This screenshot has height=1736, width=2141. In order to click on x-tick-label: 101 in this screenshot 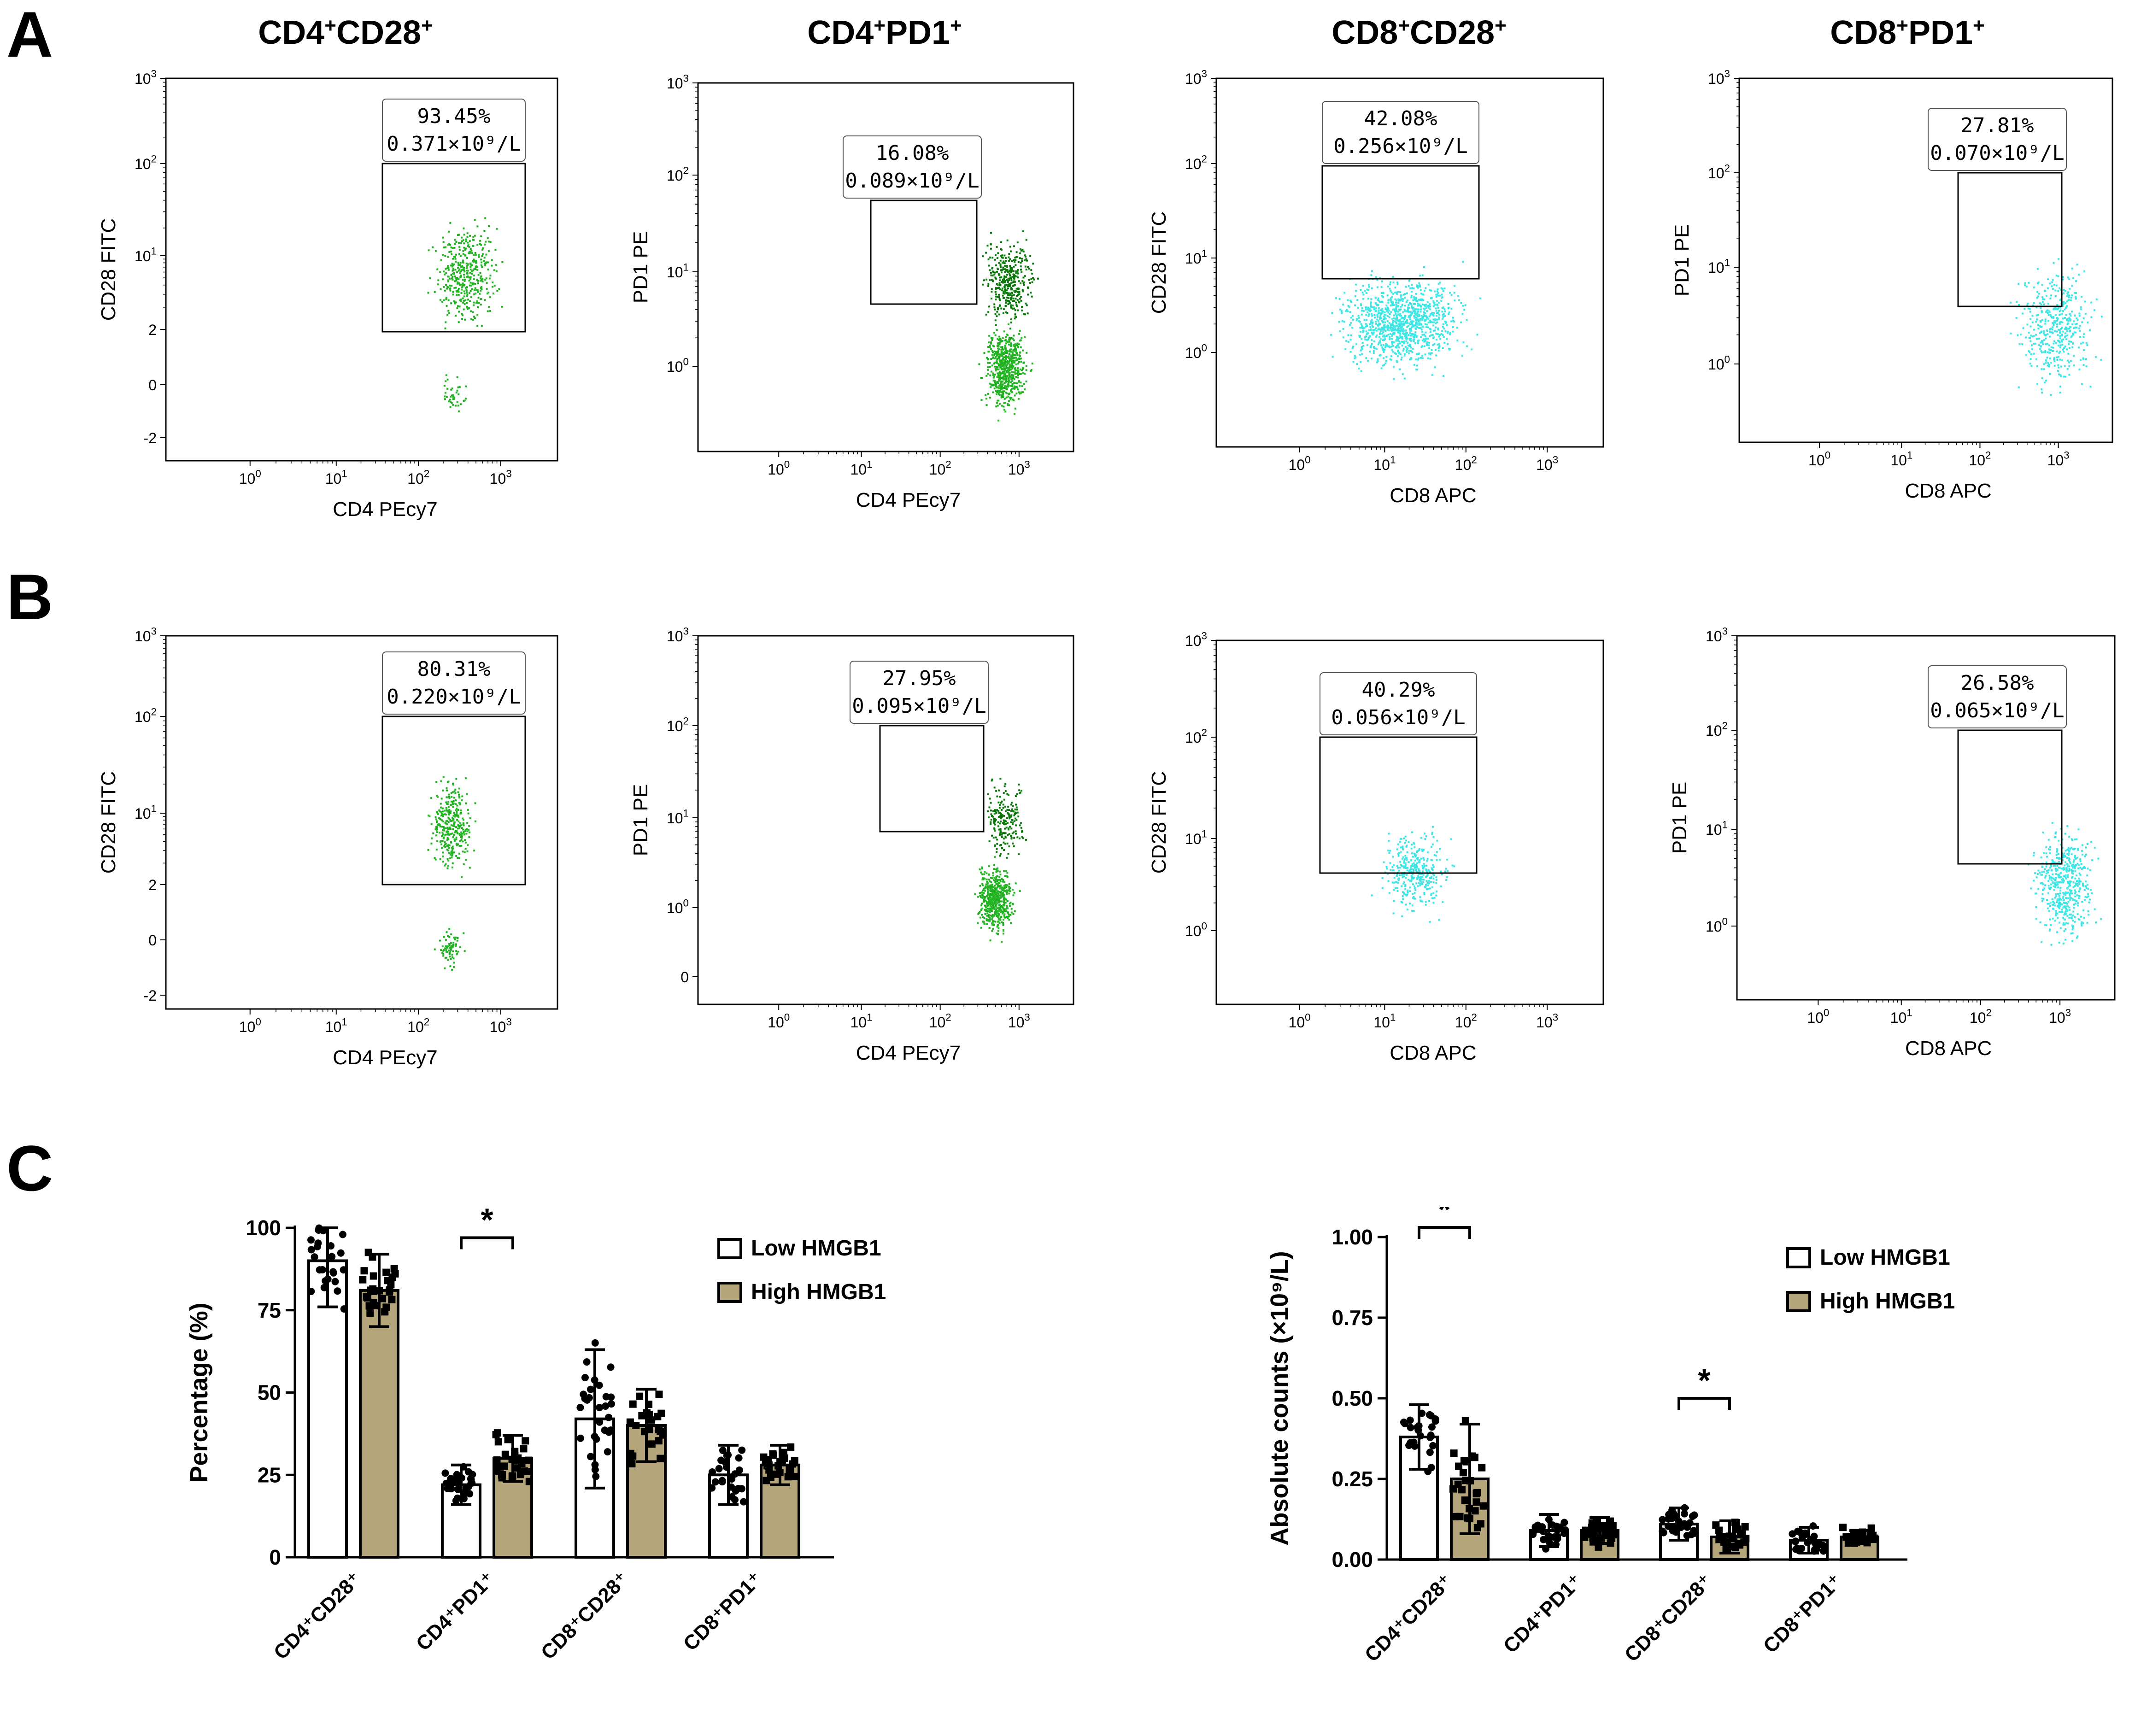, I will do `click(862, 1021)`.